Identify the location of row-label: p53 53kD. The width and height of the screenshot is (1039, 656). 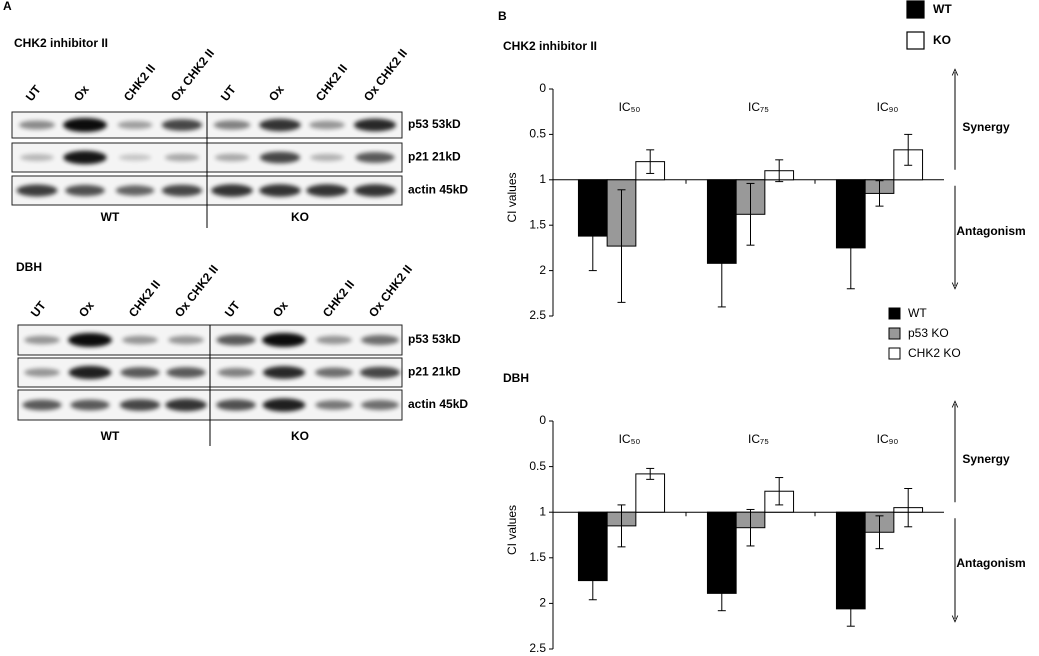
(434, 339).